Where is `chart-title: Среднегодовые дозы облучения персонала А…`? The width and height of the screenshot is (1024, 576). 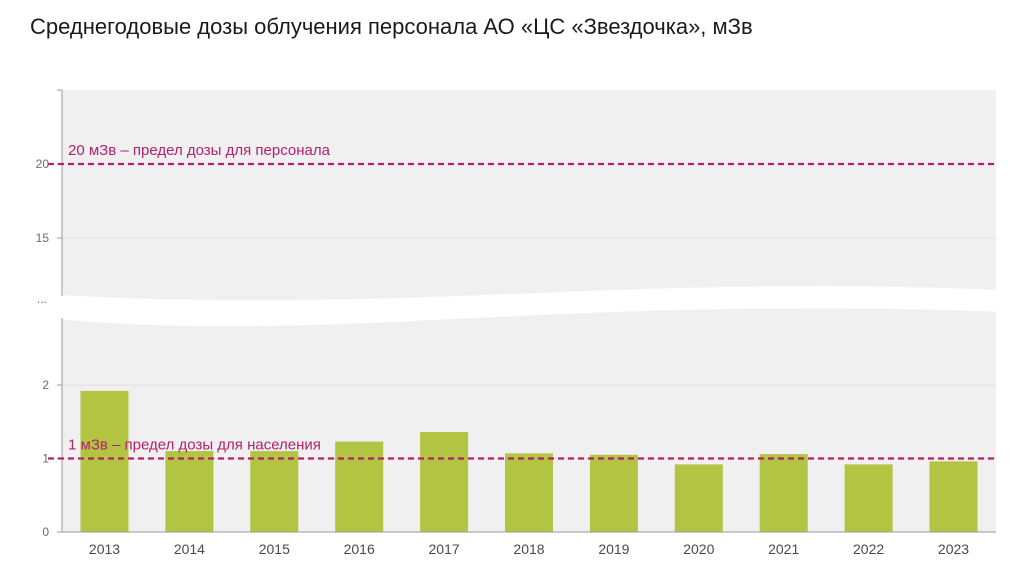
chart-title: Среднегодовые дозы облучения персонала А… is located at coordinates (391, 26).